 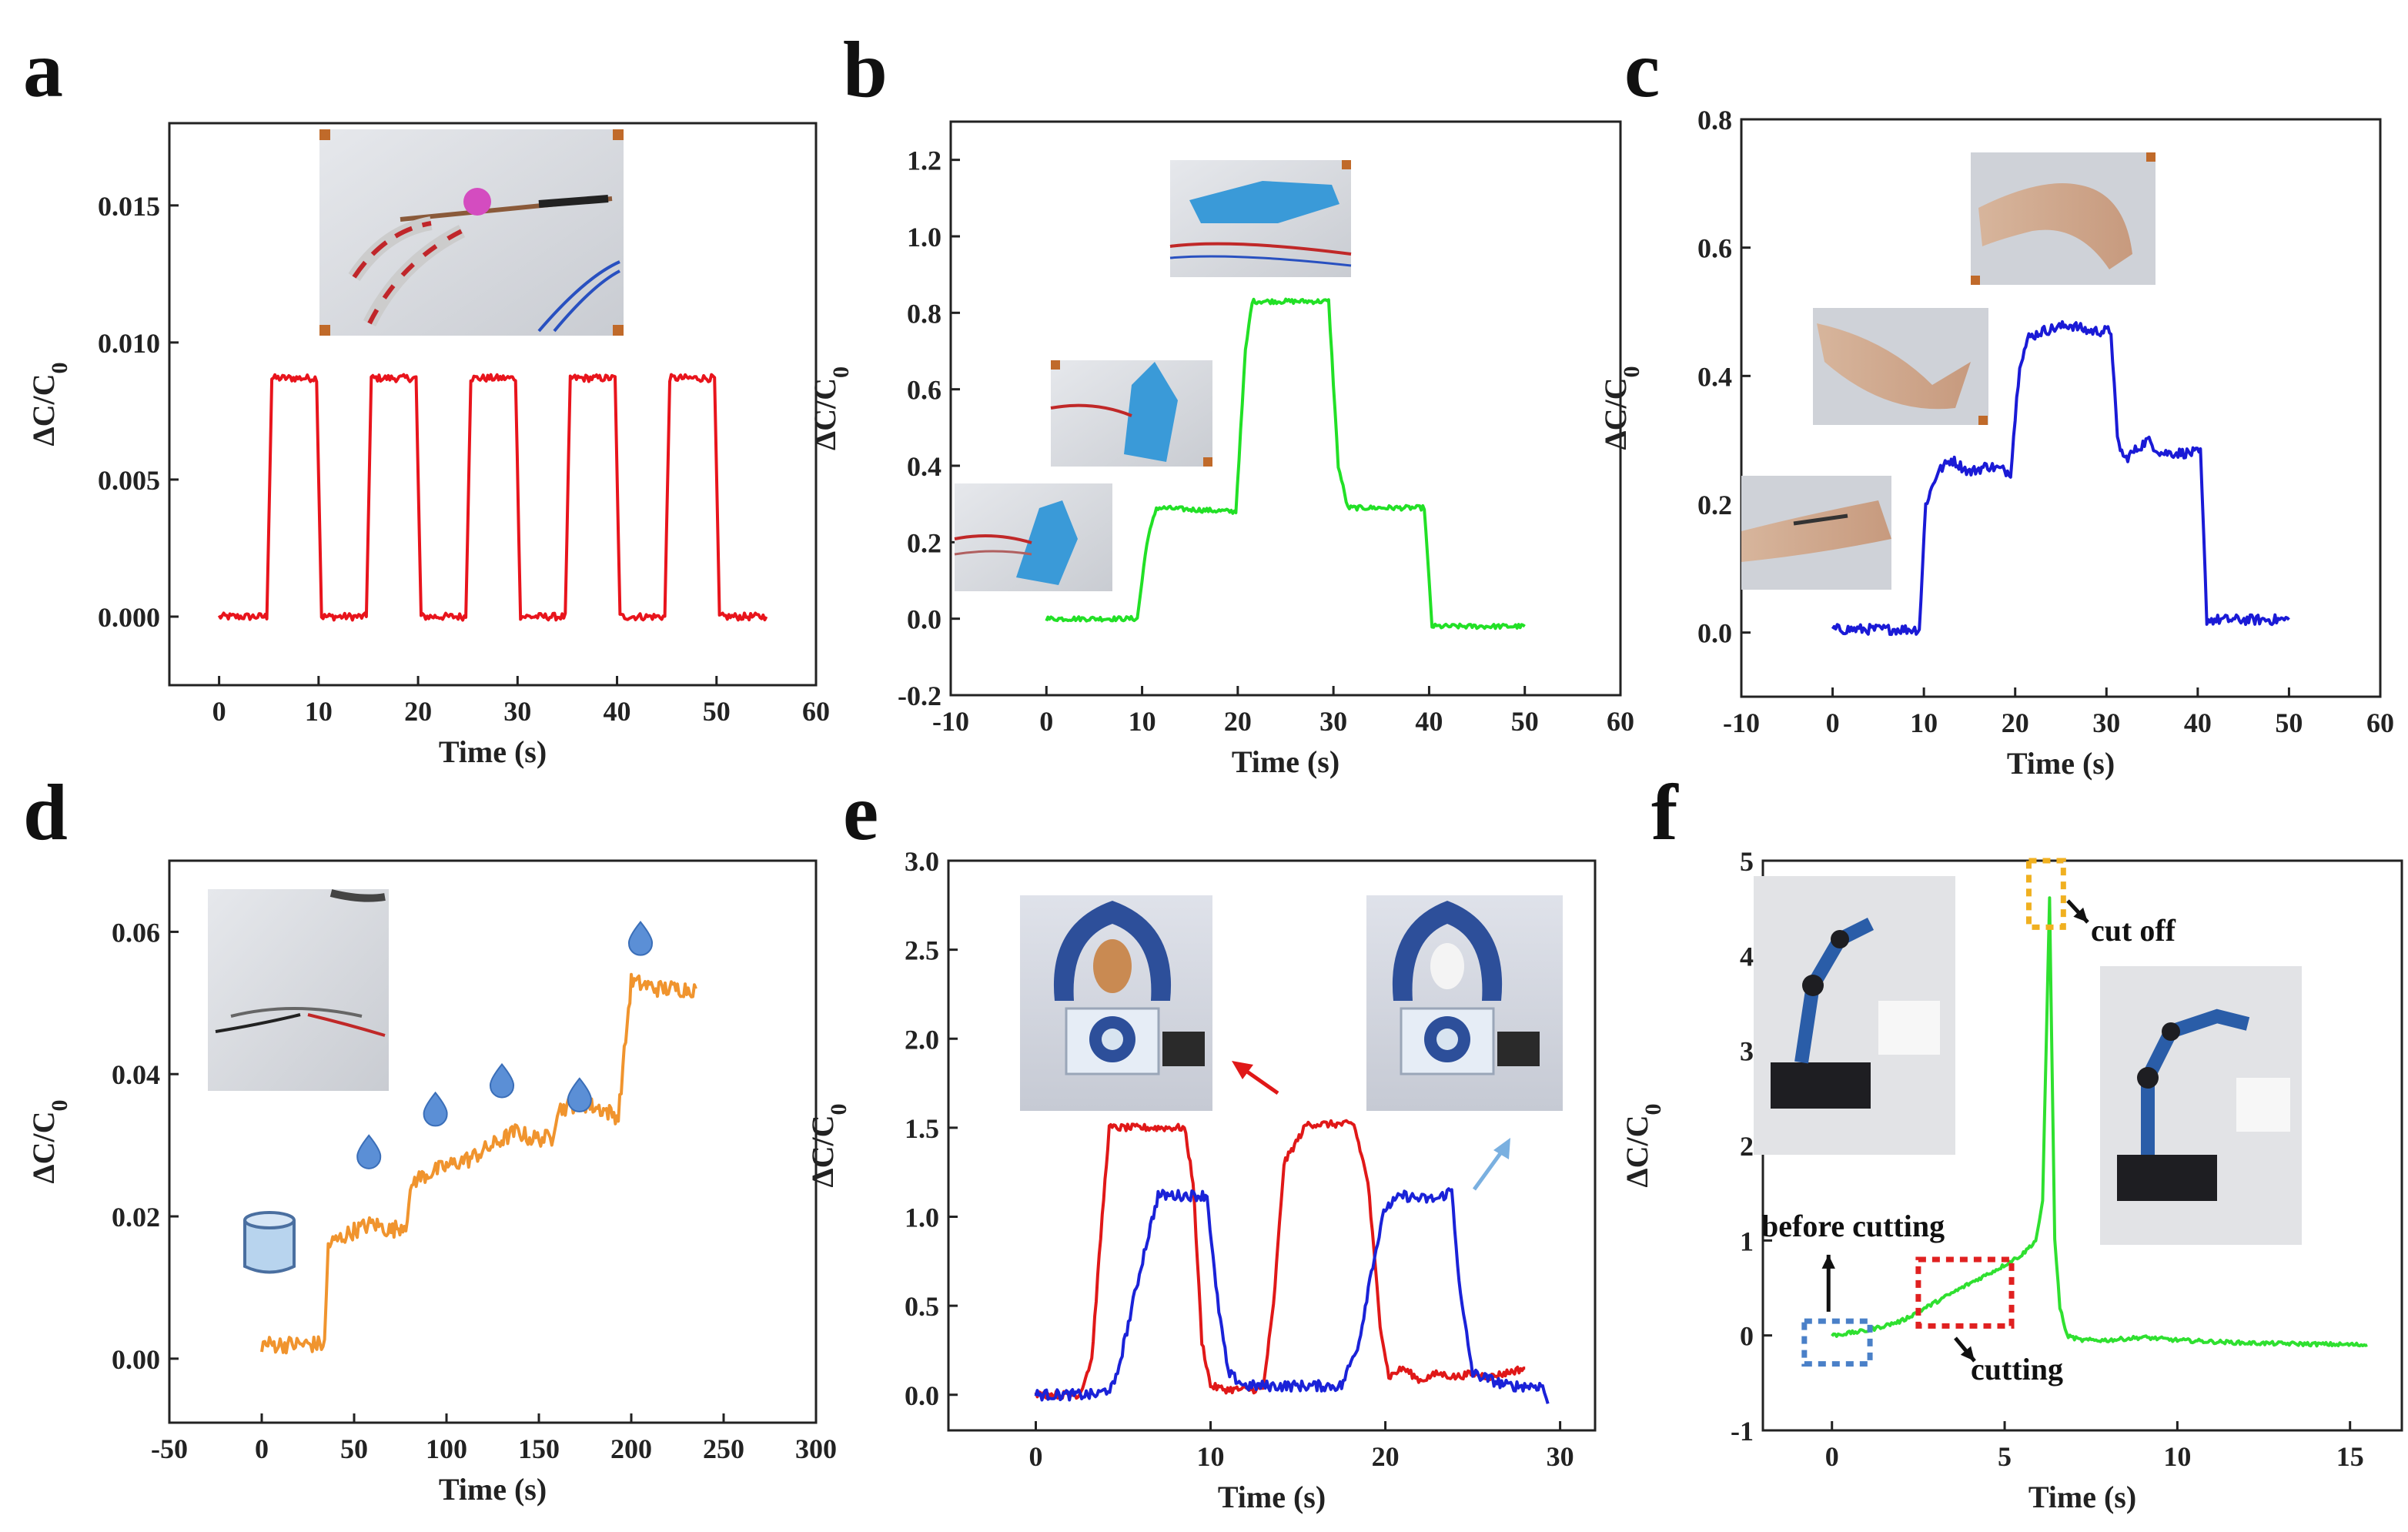 What do you see at coordinates (816, 1448) in the screenshot?
I see `x-tick-label: 300` at bounding box center [816, 1448].